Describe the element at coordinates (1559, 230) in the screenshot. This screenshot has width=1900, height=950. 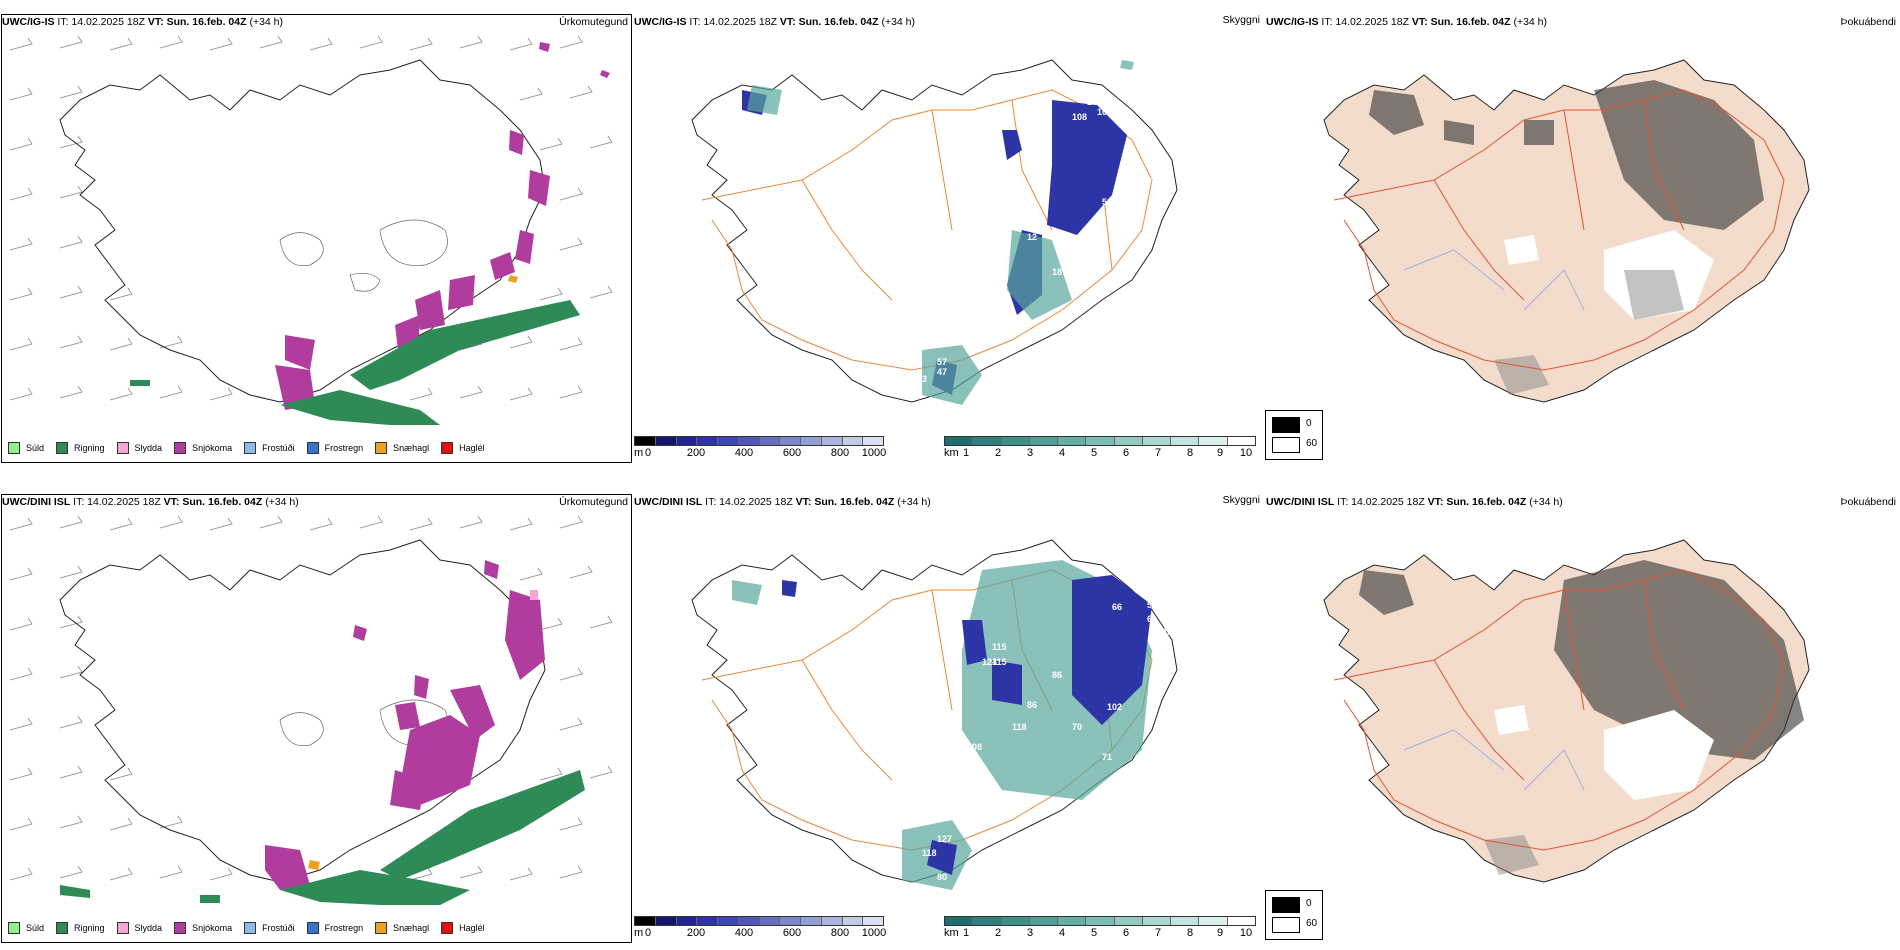
I see `road-network` at that location.